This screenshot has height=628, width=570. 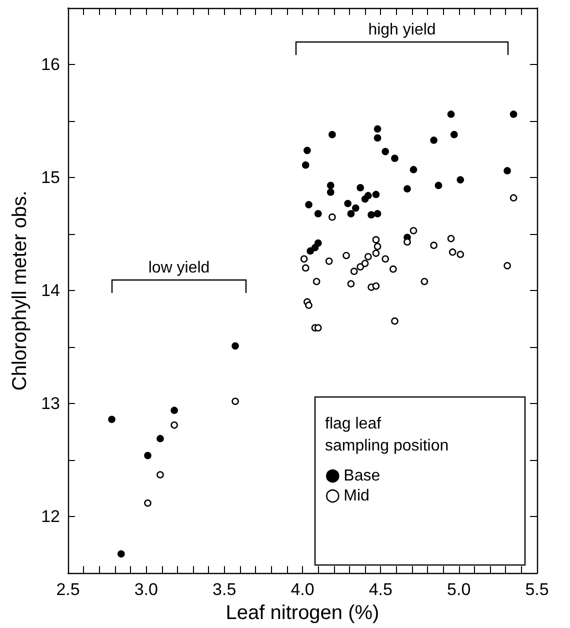 What do you see at coordinates (362, 476) in the screenshot?
I see `legend-label: Base` at bounding box center [362, 476].